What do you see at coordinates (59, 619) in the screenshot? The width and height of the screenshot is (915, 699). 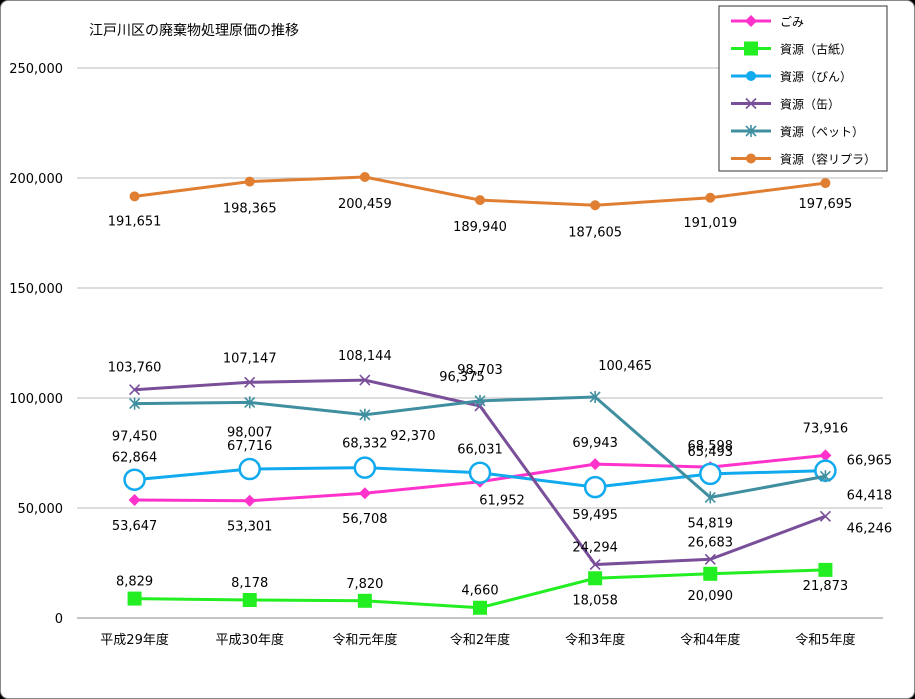 I see `y-tick-label: 0` at bounding box center [59, 619].